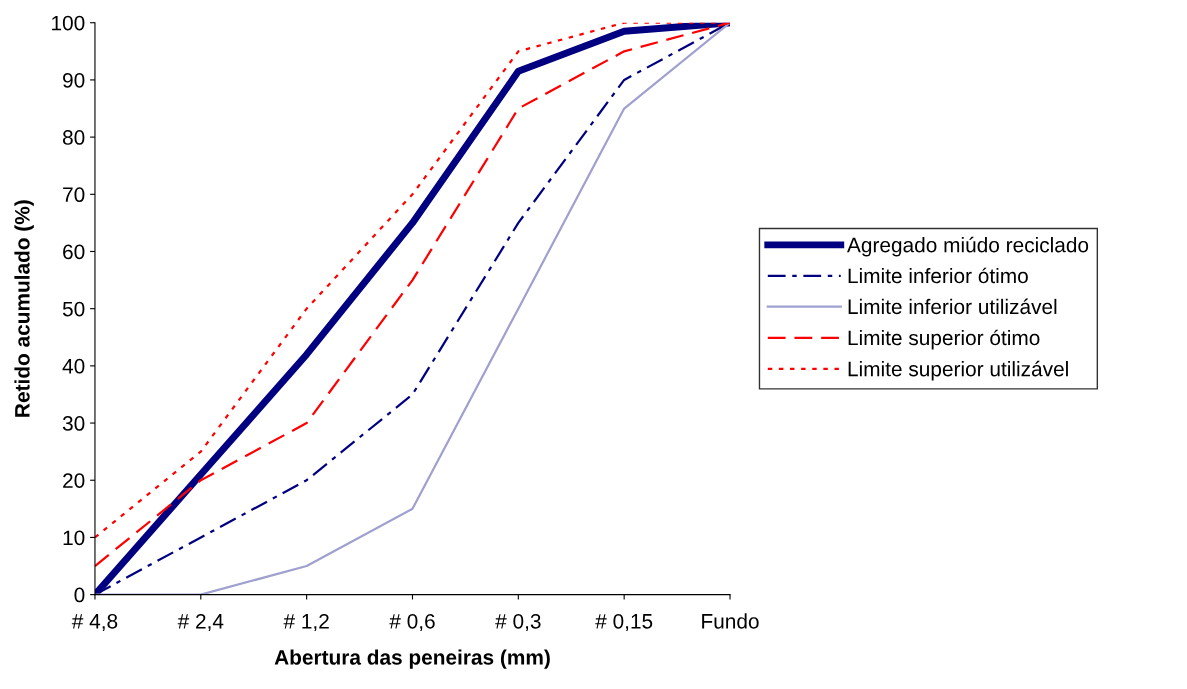  Describe the element at coordinates (94, 622) in the screenshot. I see `x-tick-label: # 4,8` at that location.